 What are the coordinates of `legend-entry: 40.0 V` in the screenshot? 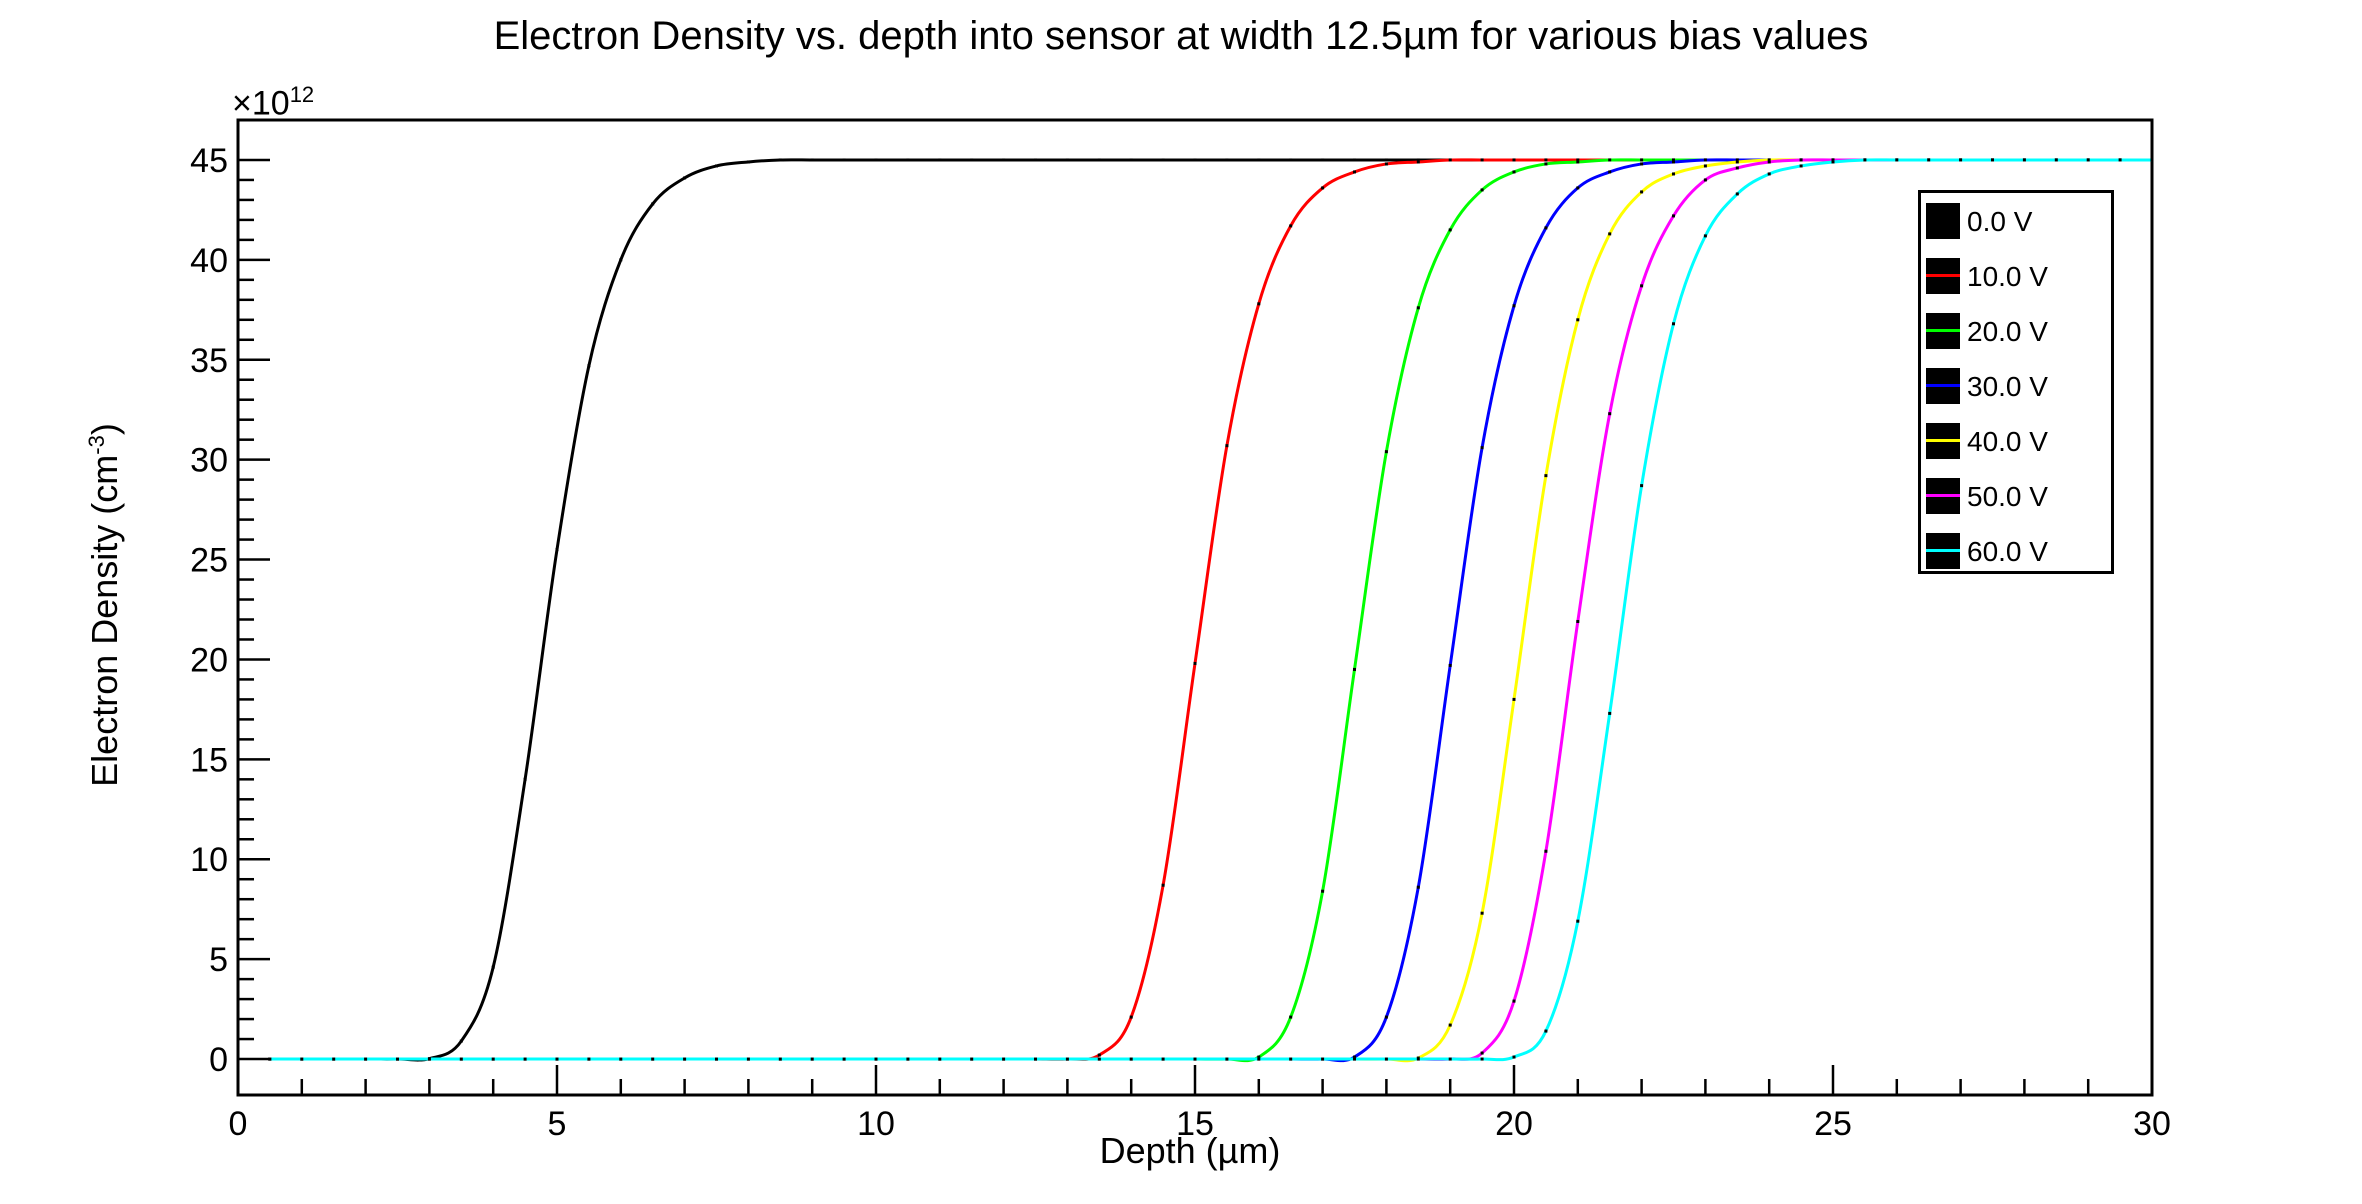 It's located at (2016, 441).